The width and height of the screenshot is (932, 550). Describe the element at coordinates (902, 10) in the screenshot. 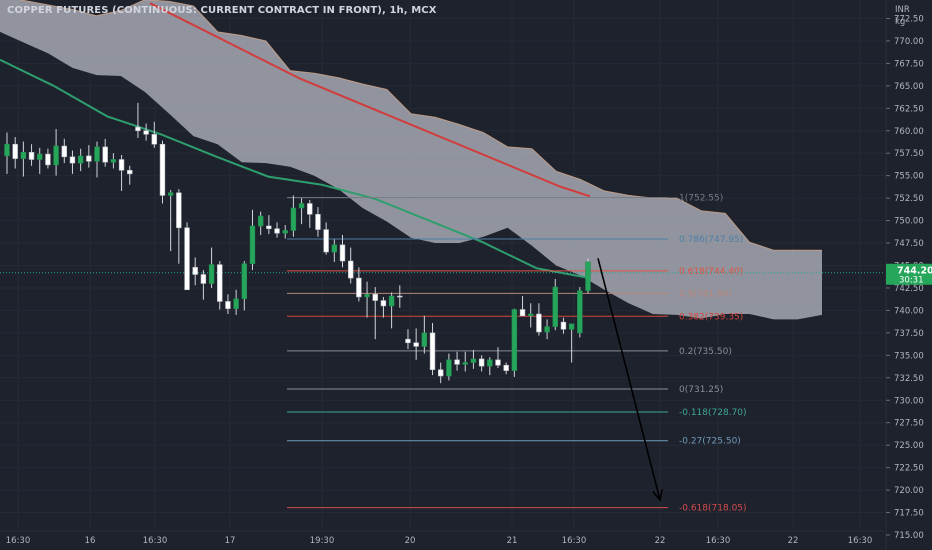

I see `currency-unit-label: INR` at that location.